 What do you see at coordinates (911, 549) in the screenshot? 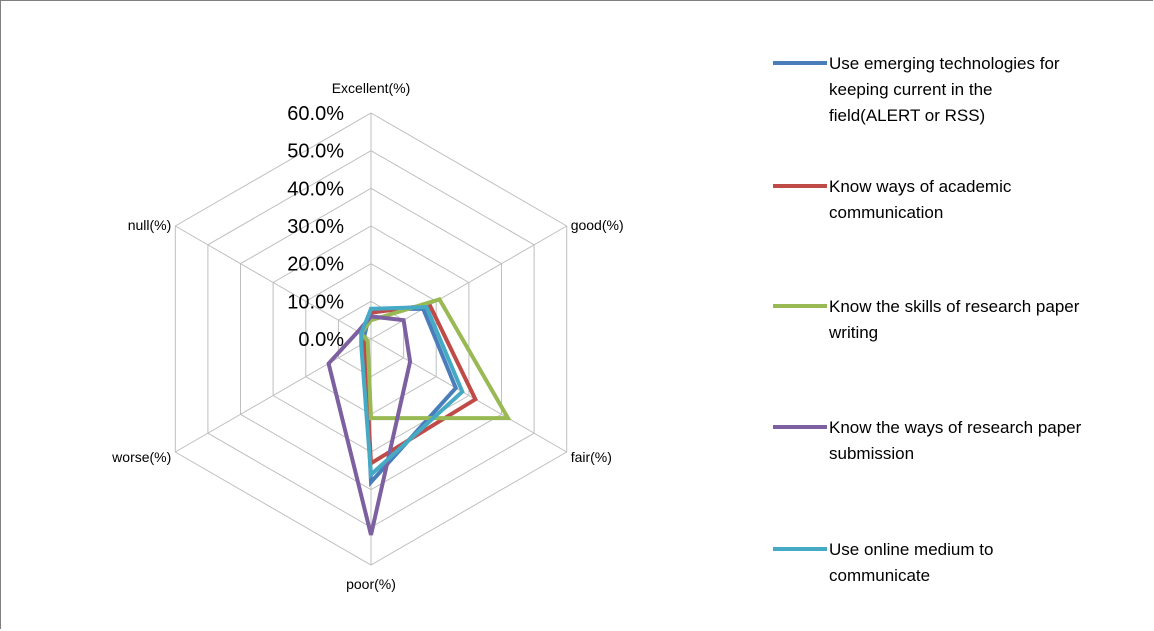
I see `legend-label: Use online medium to` at bounding box center [911, 549].